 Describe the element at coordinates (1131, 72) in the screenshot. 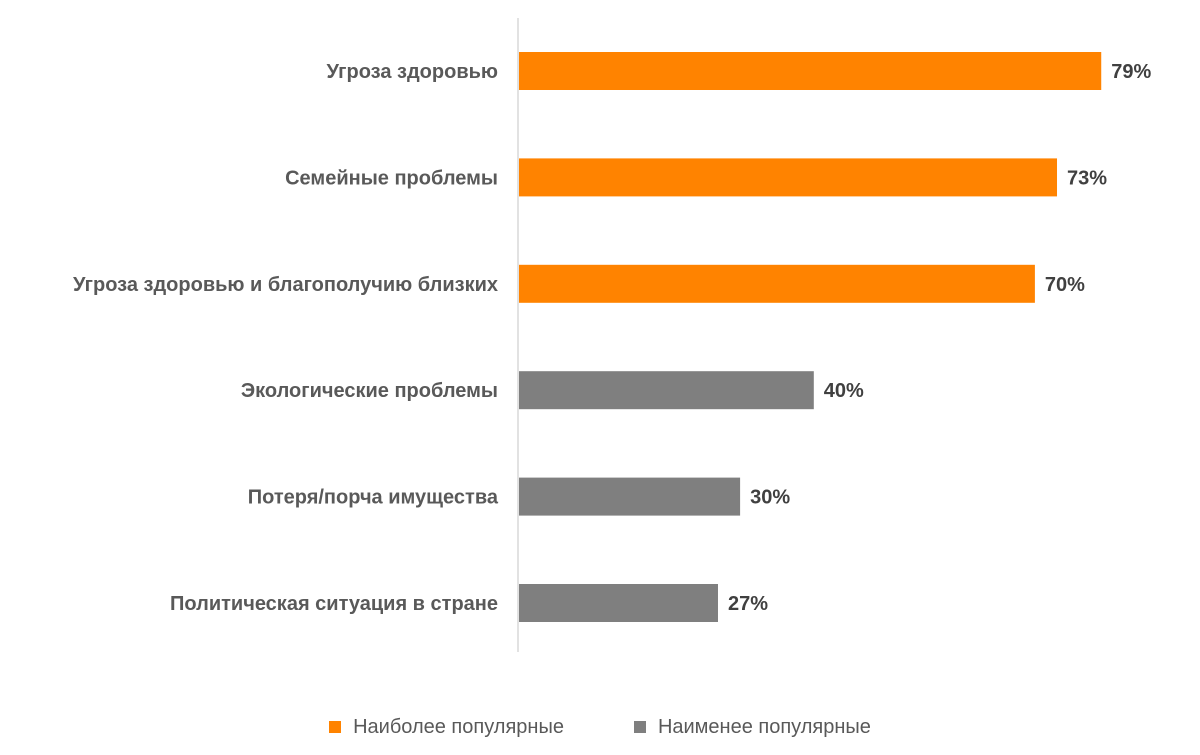

I see `value-label-1: 79%` at that location.